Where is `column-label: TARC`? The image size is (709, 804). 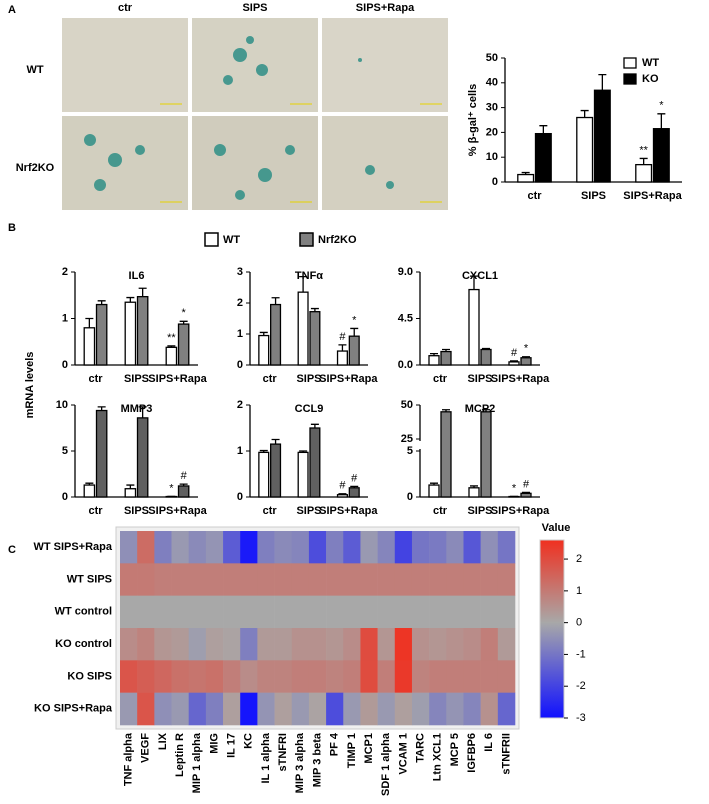 column-label: TARC is located at coordinates (420, 748).